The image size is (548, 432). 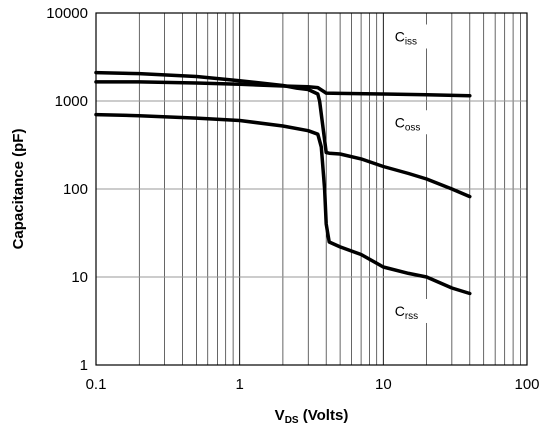 I want to click on series-labels: Ciss Coss Crss, so click(x=412, y=173).